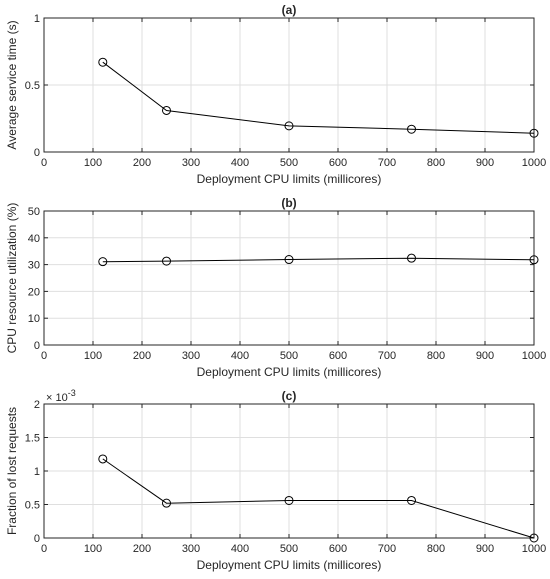 This screenshot has width=550, height=579. I want to click on y-tick-label: 40, so click(34, 239).